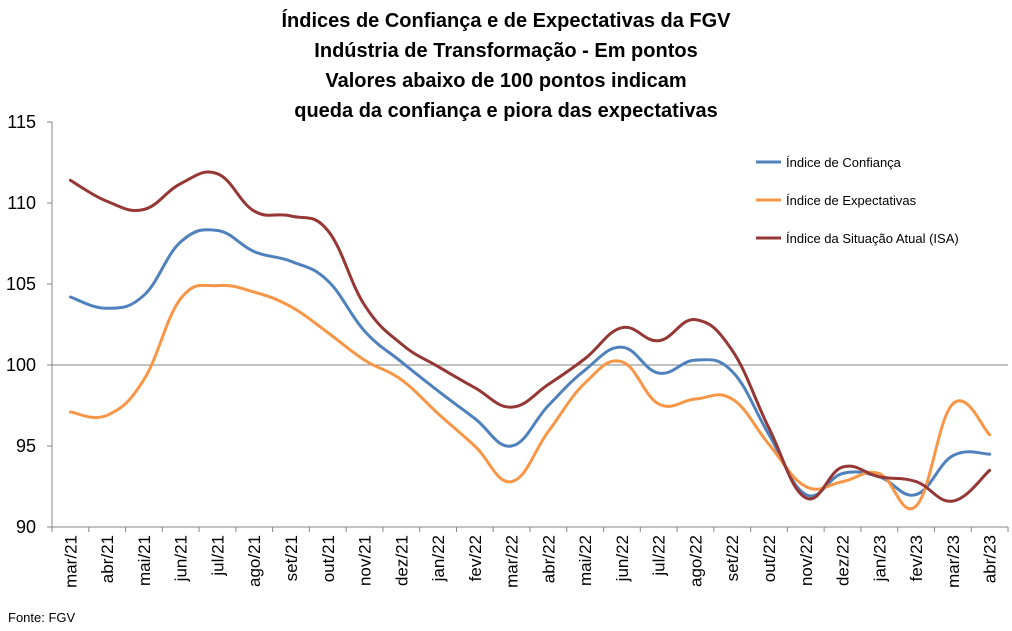 Image resolution: width=1012 pixels, height=631 pixels. Describe the element at coordinates (144, 560) in the screenshot. I see `x-tick-label: mai/21` at that location.